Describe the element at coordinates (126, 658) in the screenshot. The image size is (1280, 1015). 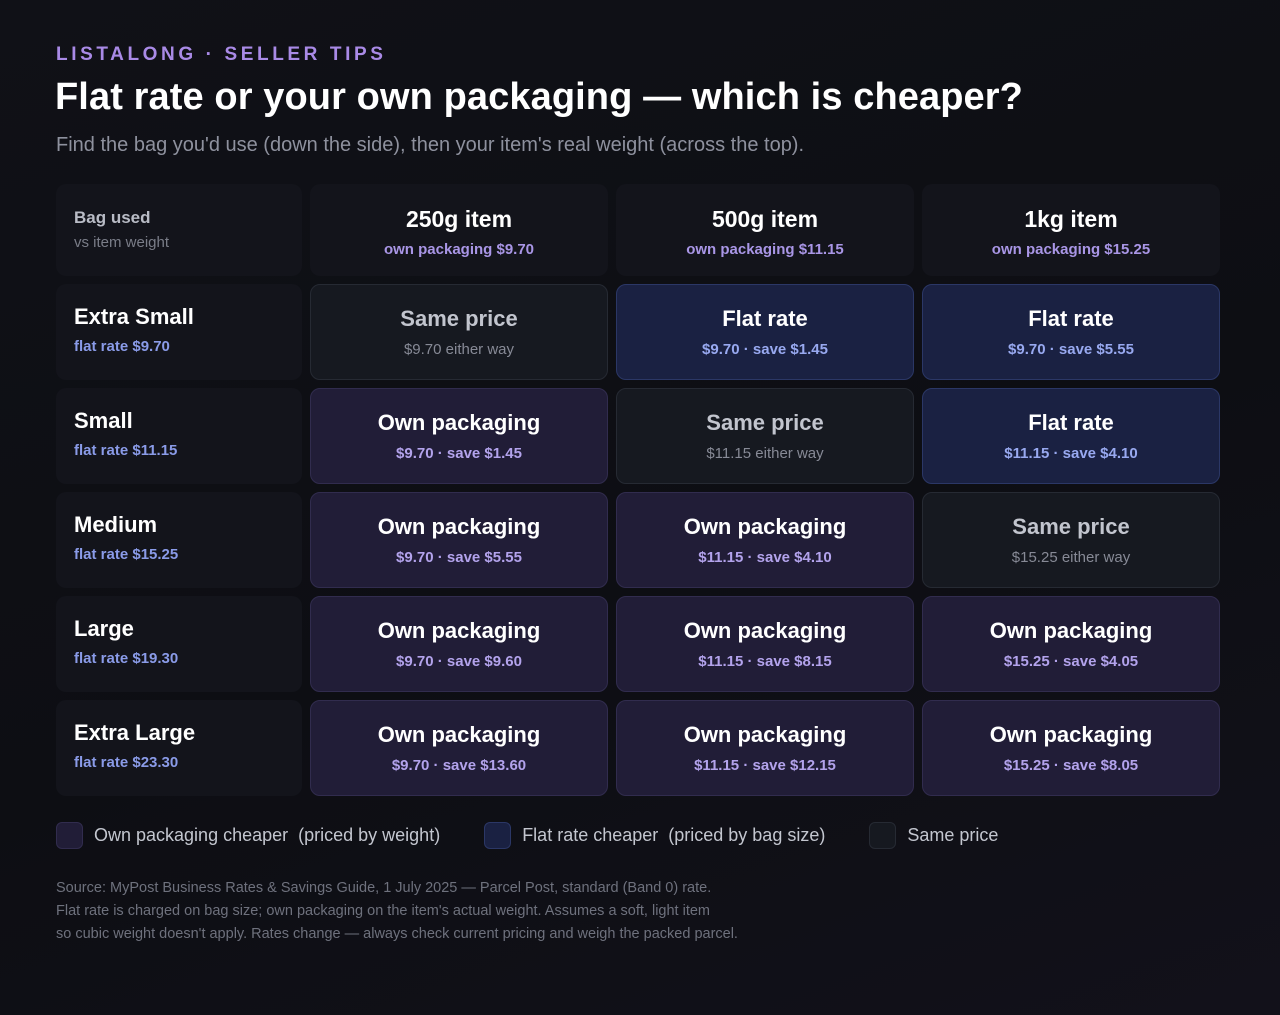
I see `bag-flat-rate: flat rate $19.30` at that location.